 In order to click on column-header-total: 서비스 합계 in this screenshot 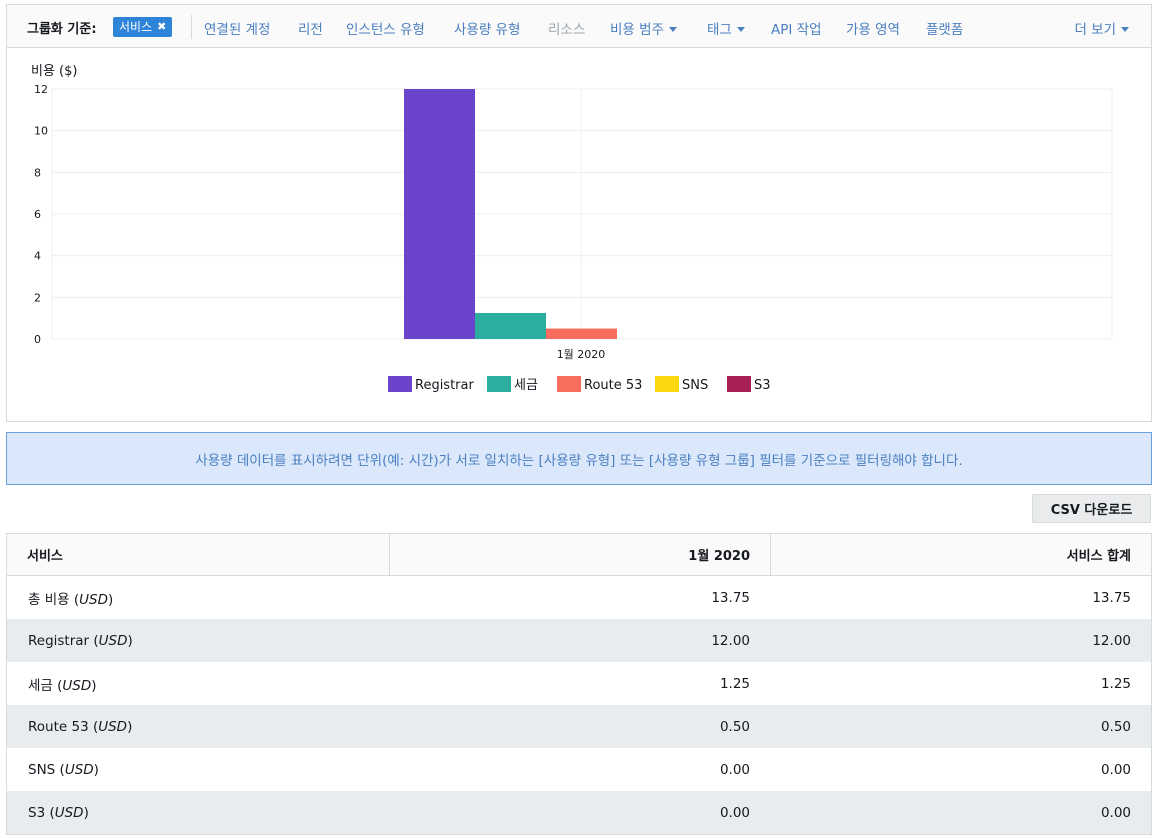, I will do `click(960, 554)`.